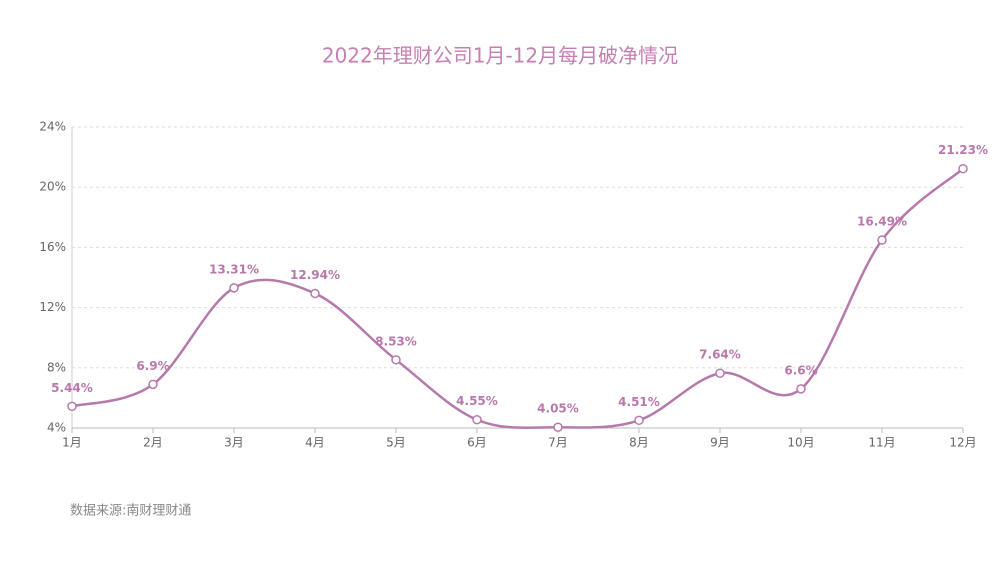  What do you see at coordinates (477, 443) in the screenshot?
I see `x-tick-label: 6月` at bounding box center [477, 443].